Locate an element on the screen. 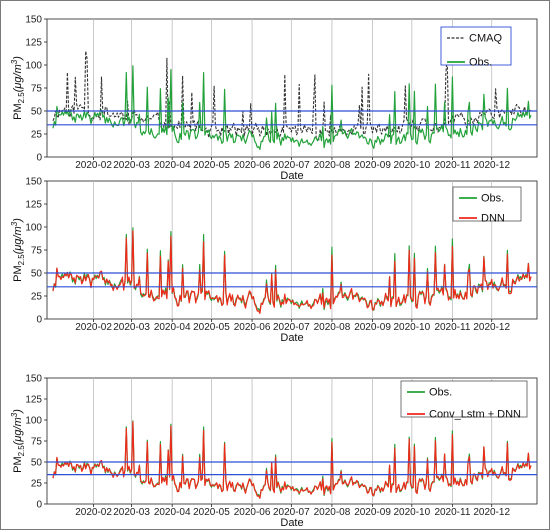 This screenshot has width=550, height=531. legend-label-2: DNN is located at coordinates (493, 219).